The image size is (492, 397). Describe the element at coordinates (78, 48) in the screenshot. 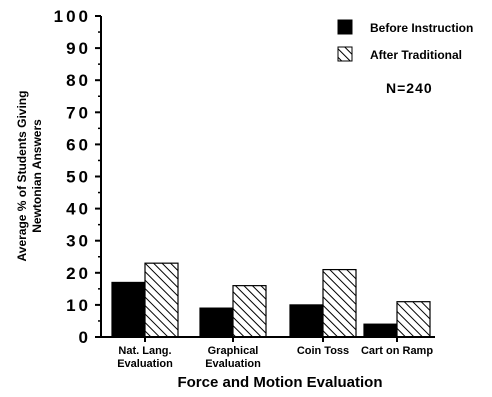

I see `y-tick-label: 90` at that location.